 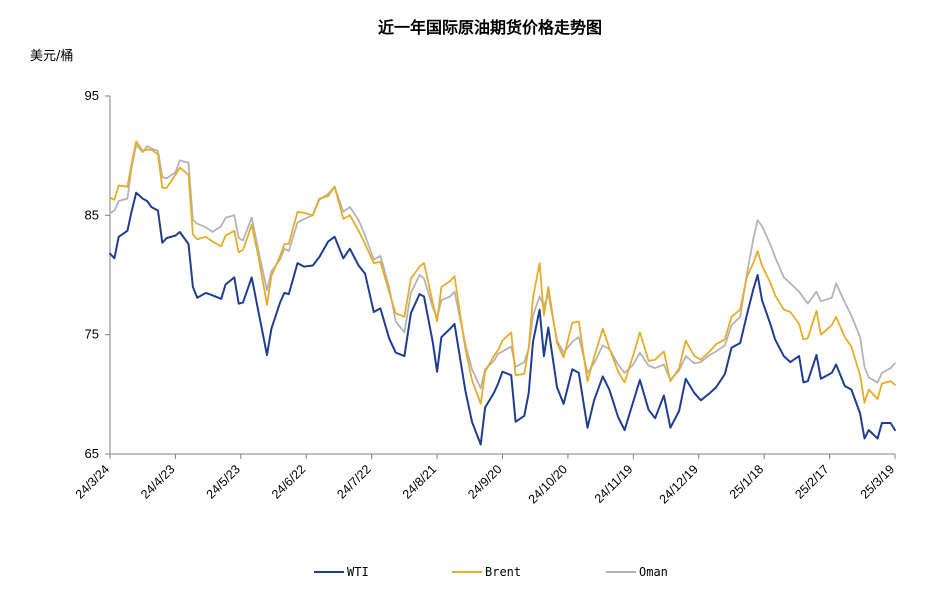 I want to click on x-tick-label: 25/1/18, so click(x=746, y=481).